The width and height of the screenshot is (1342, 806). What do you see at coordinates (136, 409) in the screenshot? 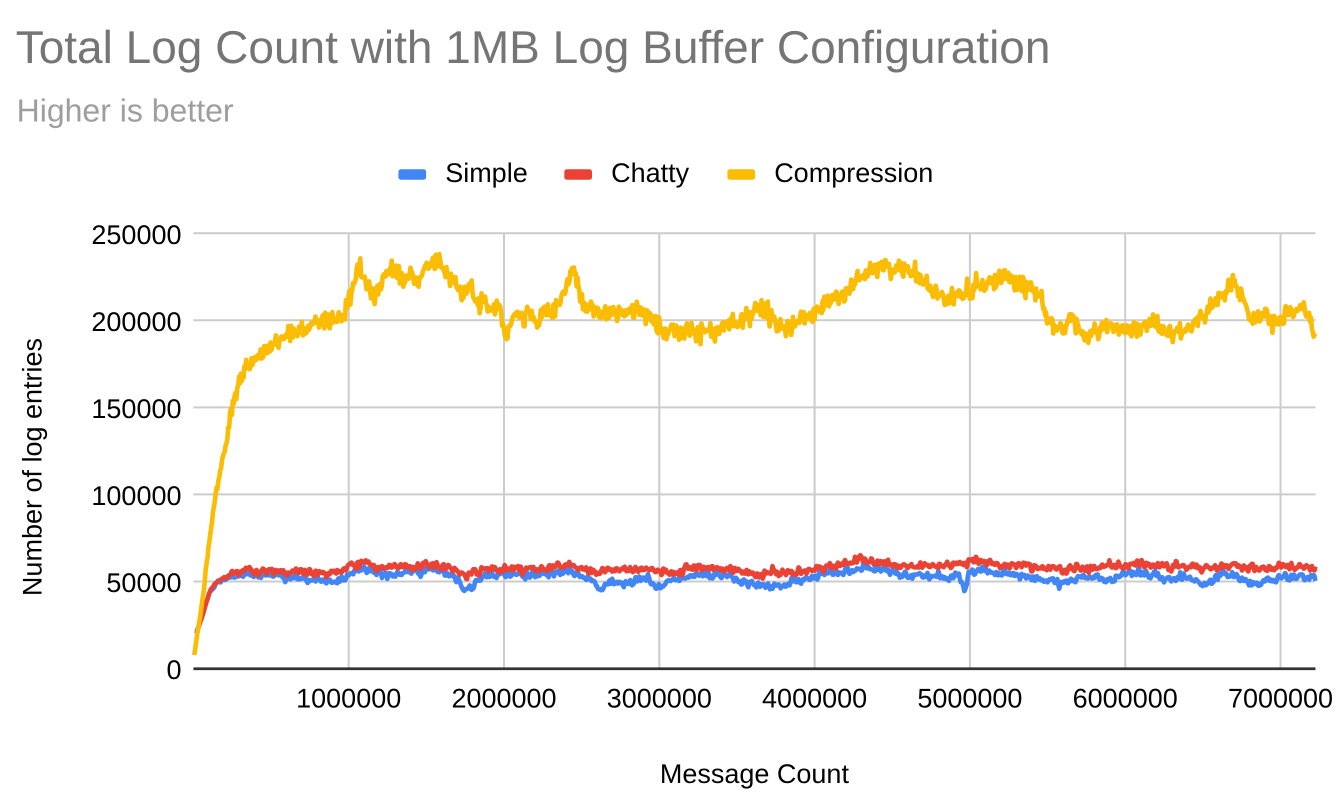
I see `svg-text: 150000` at bounding box center [136, 409].